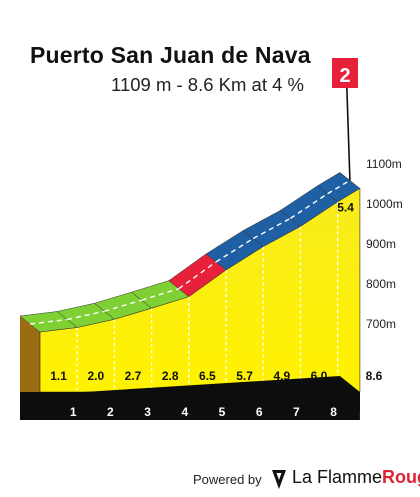 Image resolution: width=420 pixels, height=497 pixels. What do you see at coordinates (170, 55) in the screenshot?
I see `climb-title: Puerto San Juan de Nava` at bounding box center [170, 55].